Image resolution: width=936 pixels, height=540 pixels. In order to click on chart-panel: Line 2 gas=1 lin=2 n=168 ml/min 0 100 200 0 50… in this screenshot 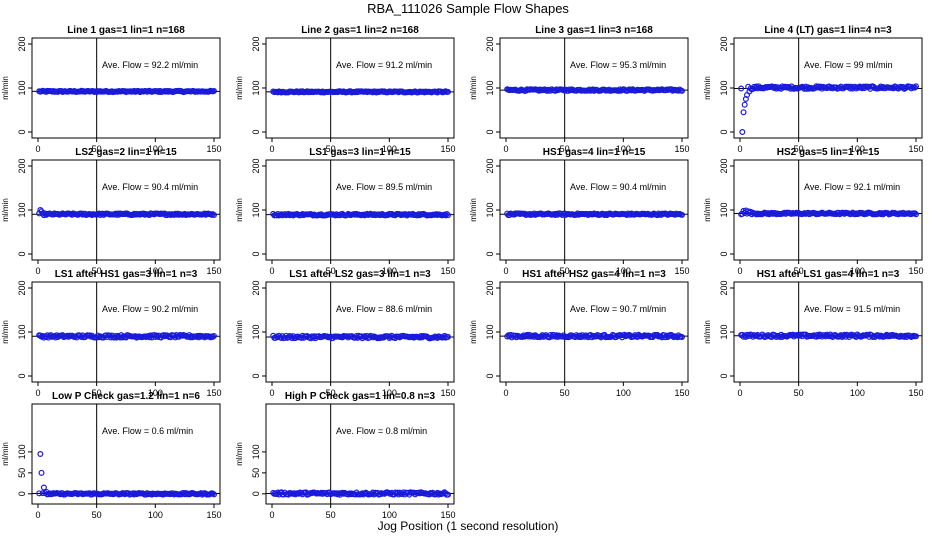, I will do `click(345, 89)`.